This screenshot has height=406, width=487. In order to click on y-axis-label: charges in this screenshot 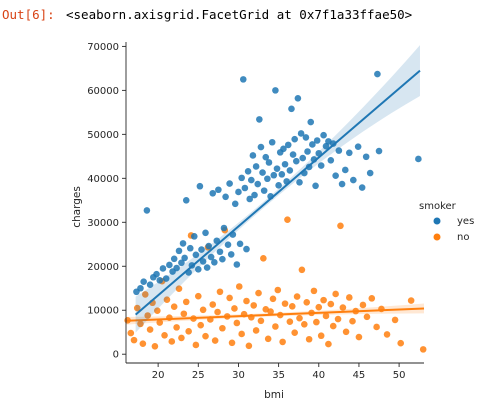, I will do `click(77, 207)`.